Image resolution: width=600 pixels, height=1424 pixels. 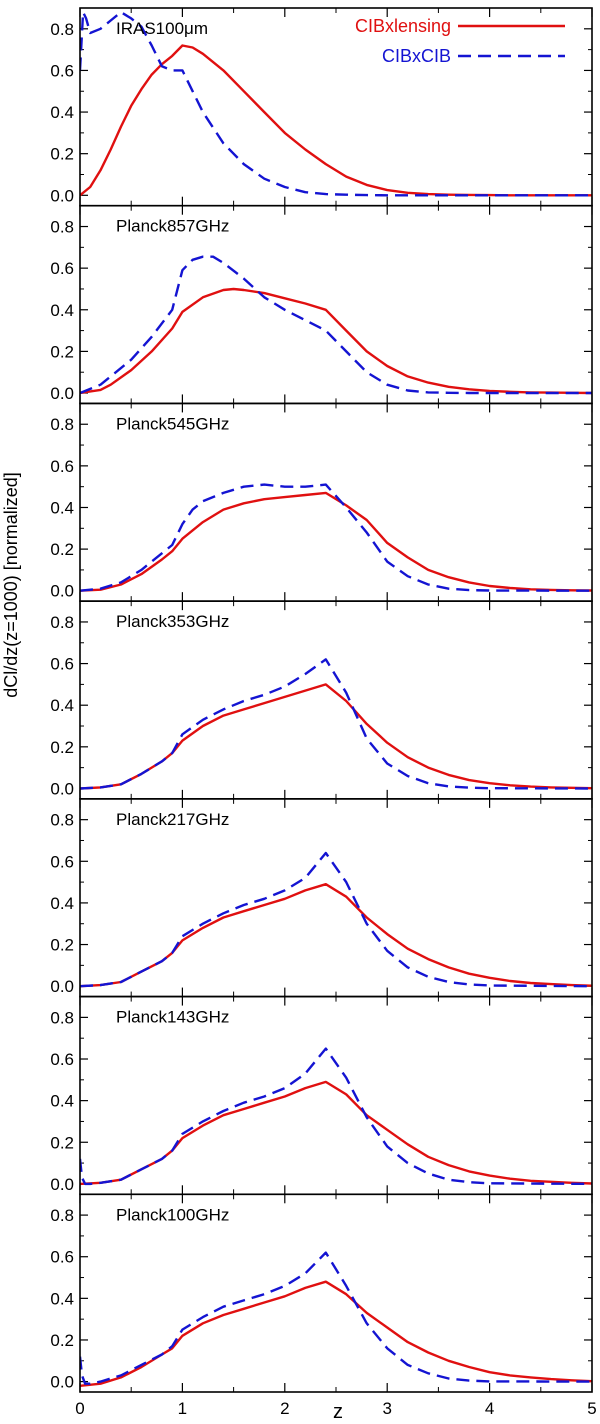 I want to click on panel-2: 0.0 0.2 0.4 0.6 0.8 Planck857GHz, so click(x=321, y=304).